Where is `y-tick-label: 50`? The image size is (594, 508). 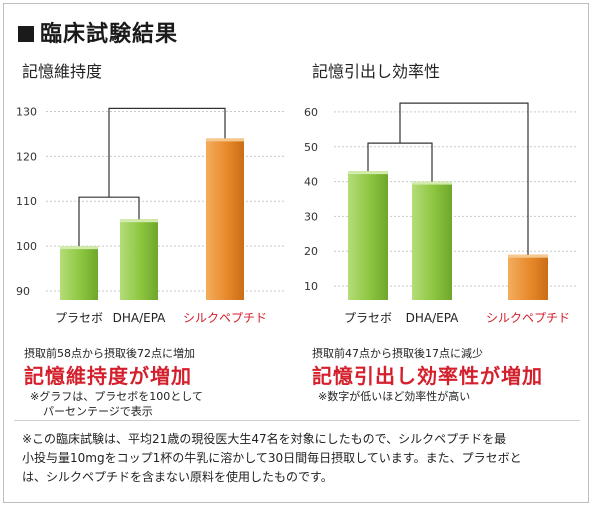
y-tick-label: 50 is located at coordinates (311, 147).